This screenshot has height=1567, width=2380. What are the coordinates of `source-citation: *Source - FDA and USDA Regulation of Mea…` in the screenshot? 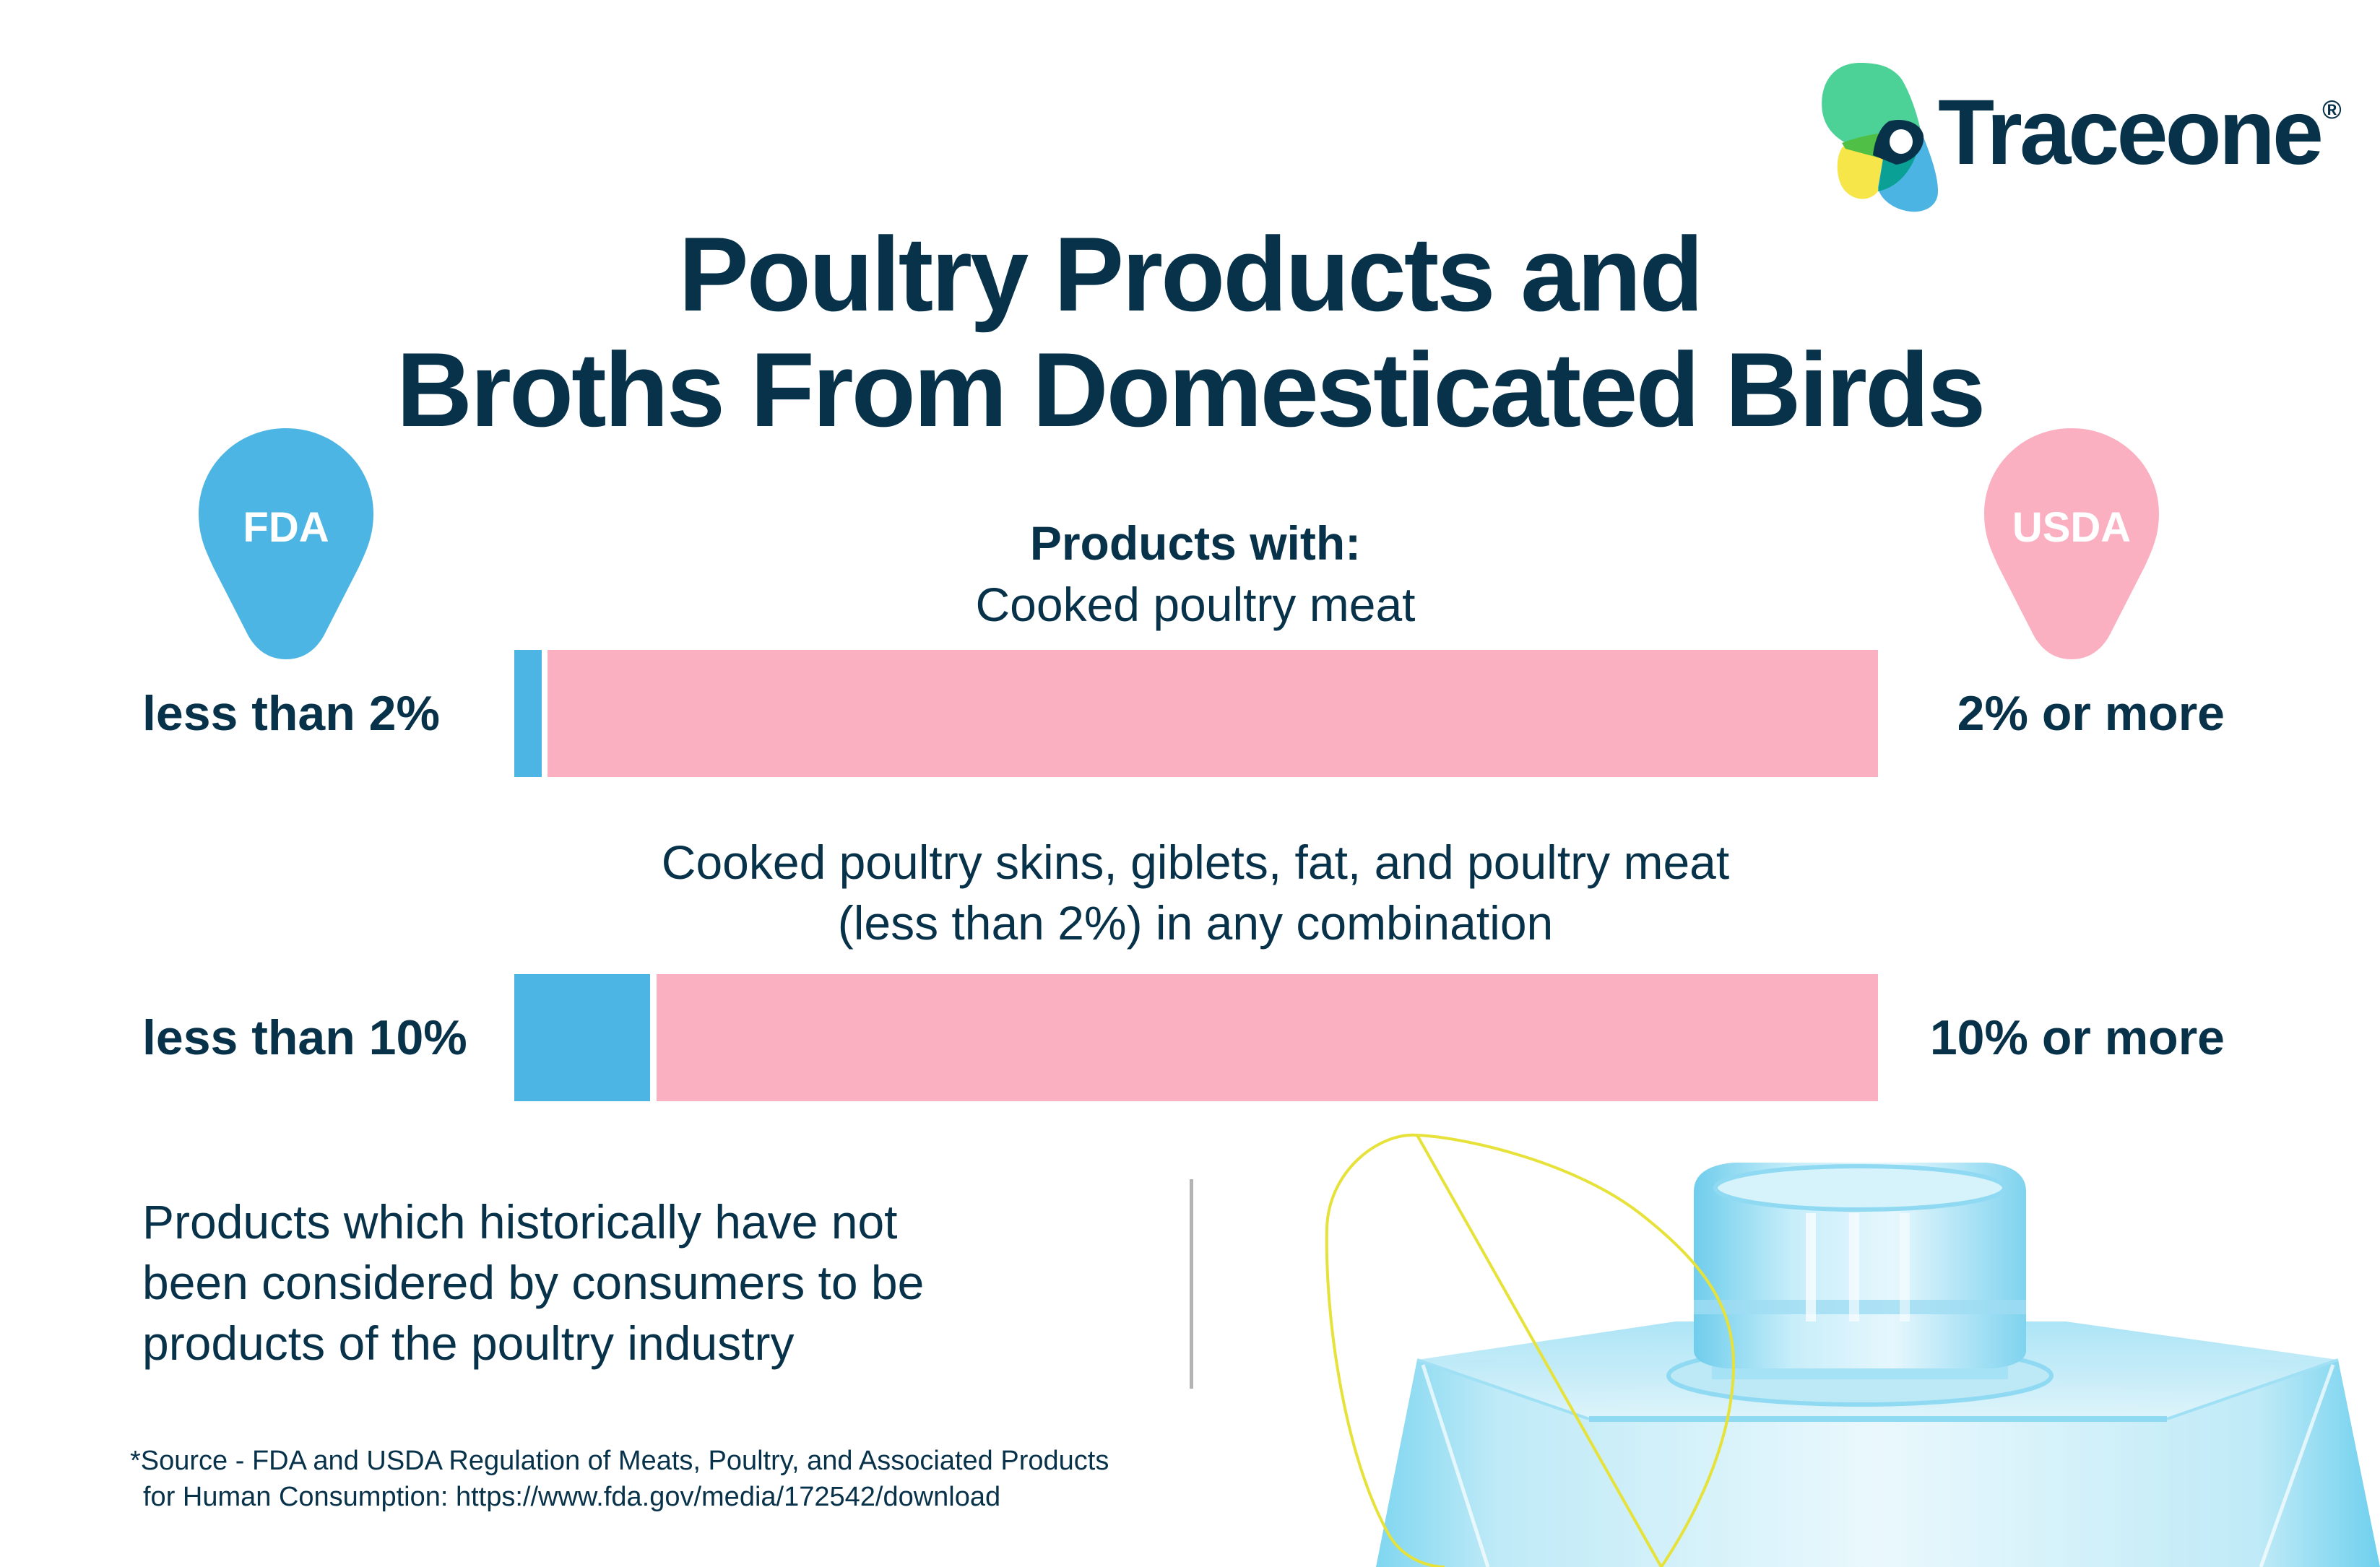 It's located at (708, 1479).